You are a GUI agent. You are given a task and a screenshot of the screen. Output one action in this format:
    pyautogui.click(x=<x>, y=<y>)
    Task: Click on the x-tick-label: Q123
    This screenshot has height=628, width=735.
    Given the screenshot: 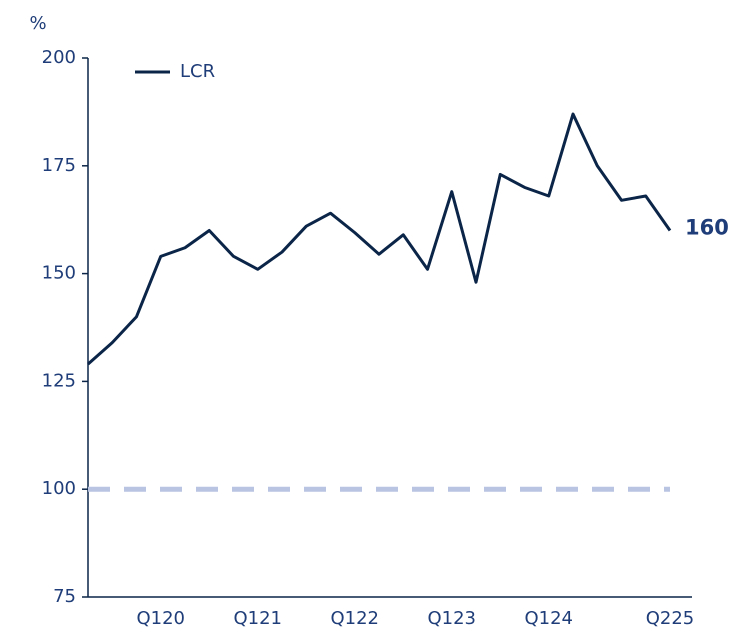 What is the action you would take?
    pyautogui.click(x=451, y=618)
    